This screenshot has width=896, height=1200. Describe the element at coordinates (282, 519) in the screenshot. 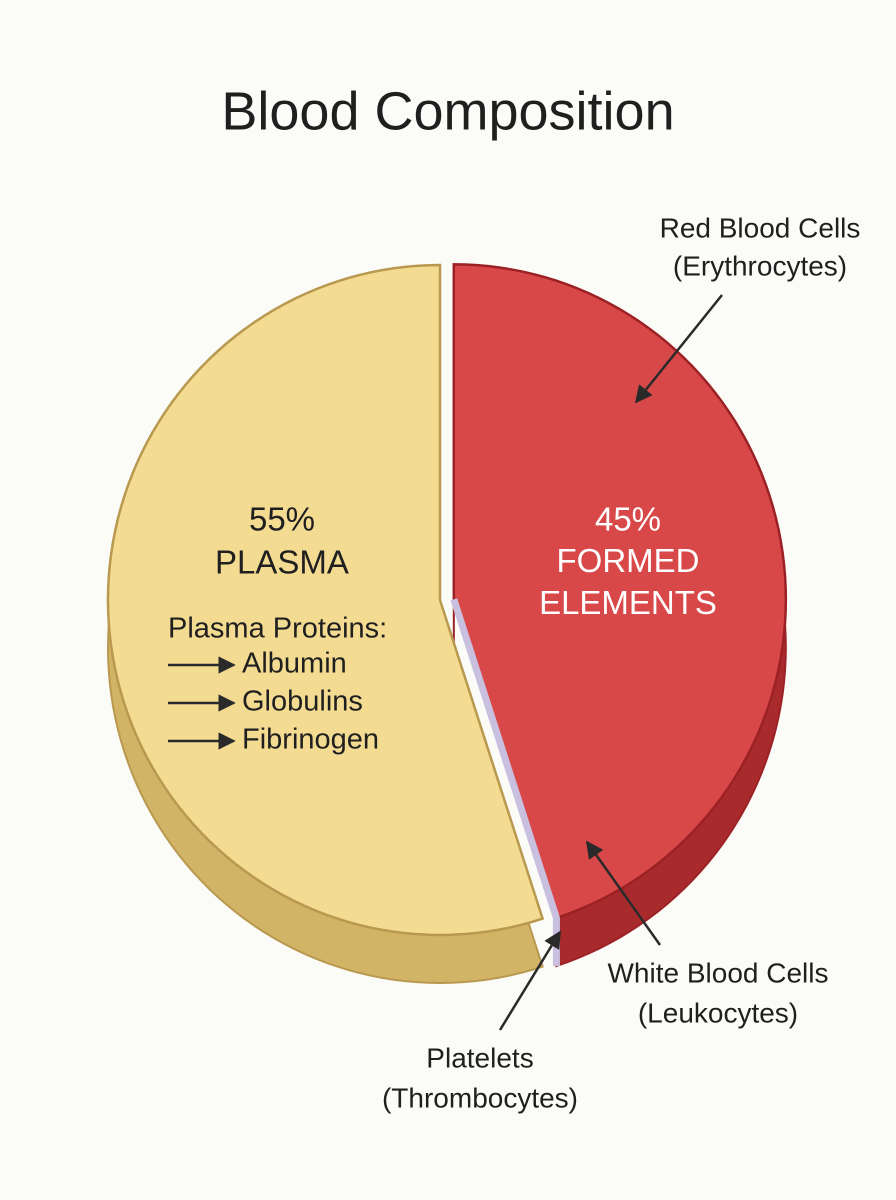

I see `value-label: 55%` at that location.